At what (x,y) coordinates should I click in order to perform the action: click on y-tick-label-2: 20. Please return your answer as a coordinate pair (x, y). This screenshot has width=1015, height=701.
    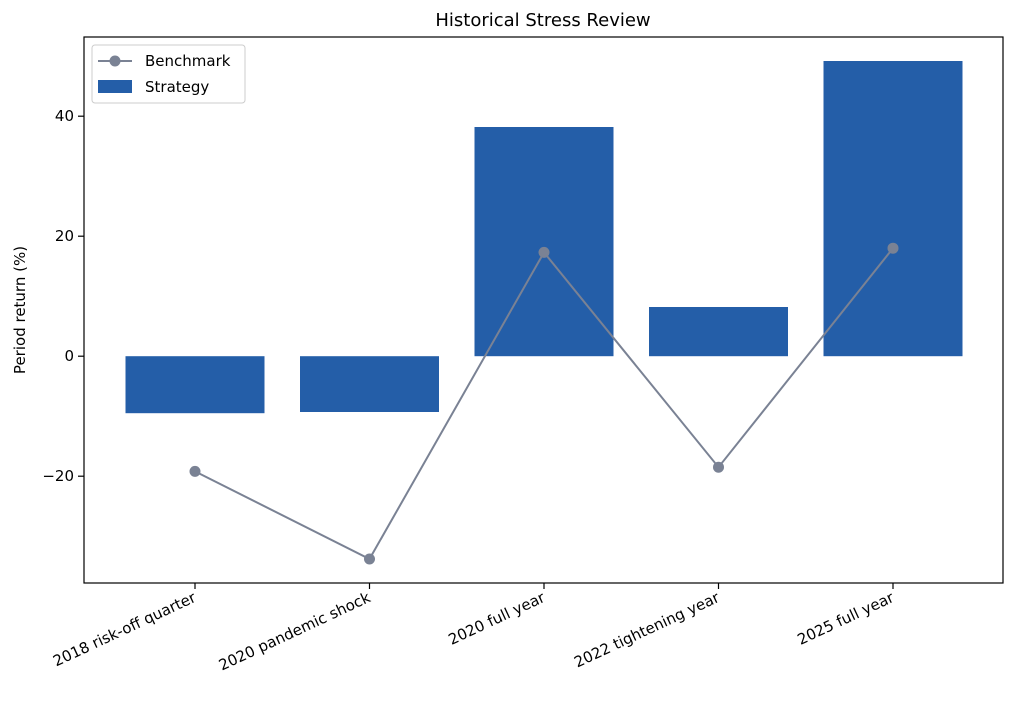
    Looking at the image, I should click on (64, 236).